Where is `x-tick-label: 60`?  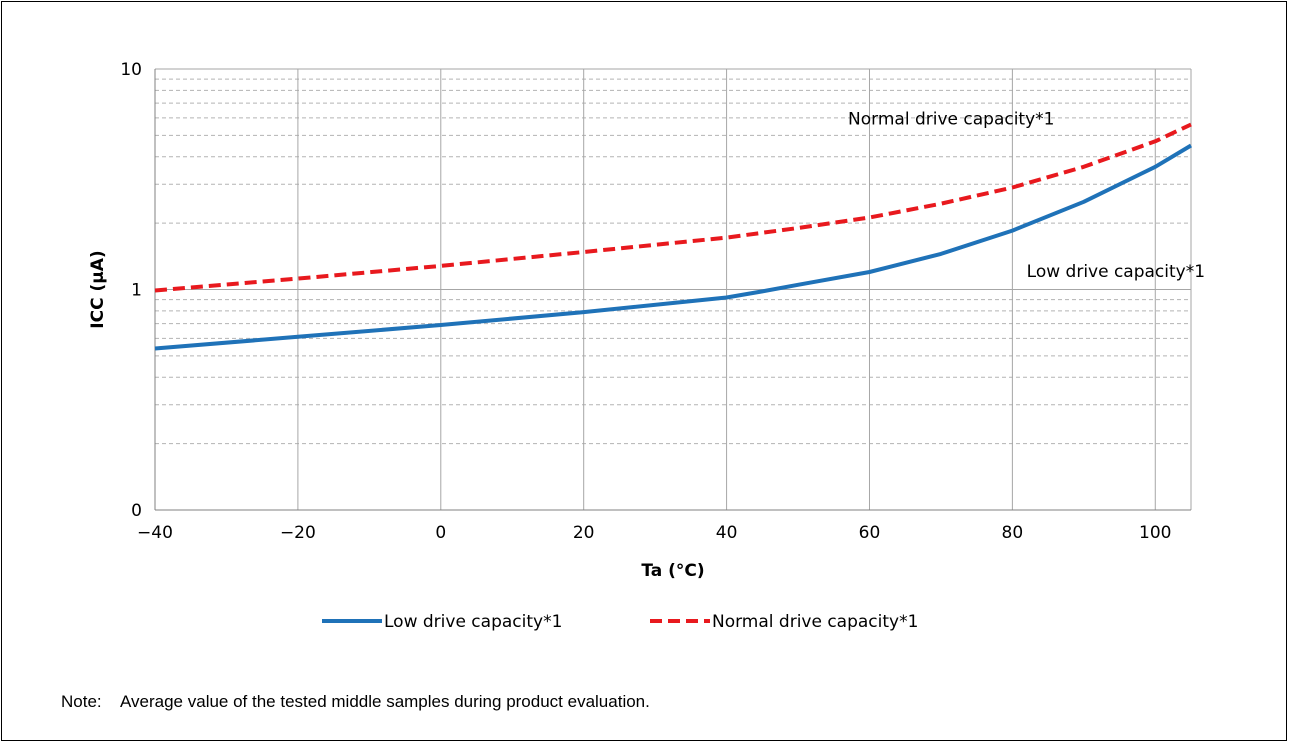 x-tick-label: 60 is located at coordinates (870, 533).